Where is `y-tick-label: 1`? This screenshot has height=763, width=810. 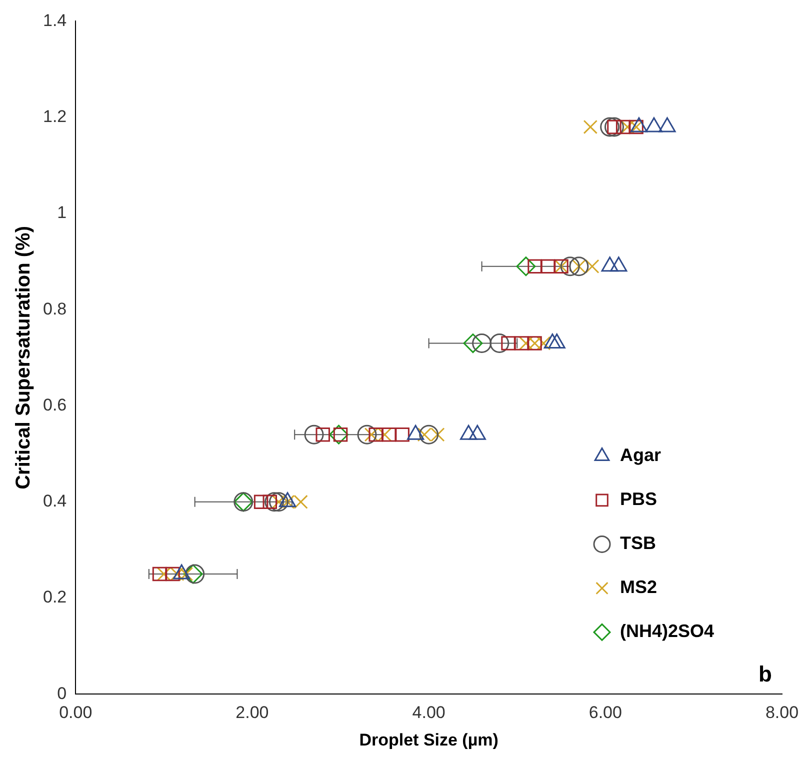 y-tick-label: 1 is located at coordinates (62, 212).